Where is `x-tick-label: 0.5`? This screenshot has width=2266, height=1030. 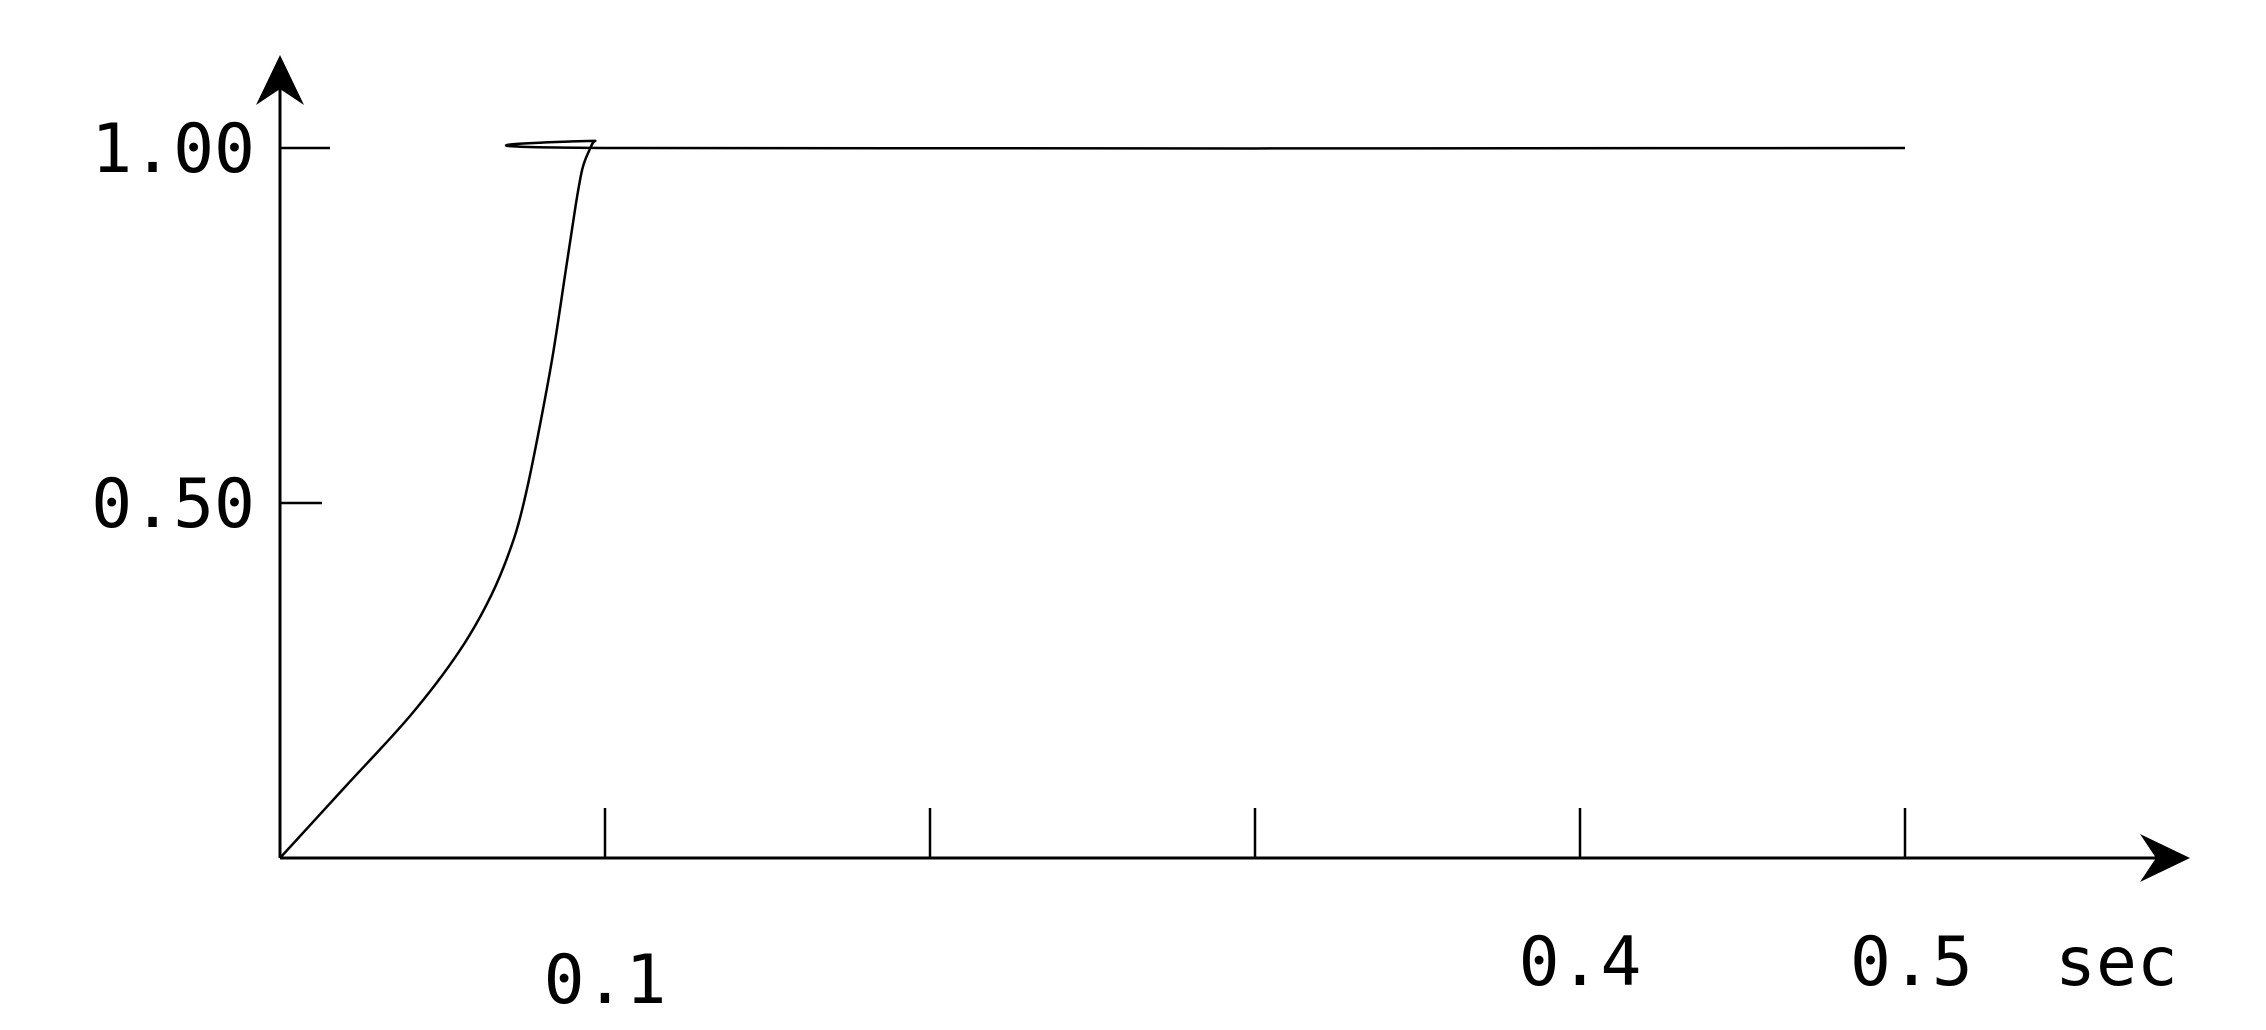 x-tick-label: 0.5 is located at coordinates (1911, 962).